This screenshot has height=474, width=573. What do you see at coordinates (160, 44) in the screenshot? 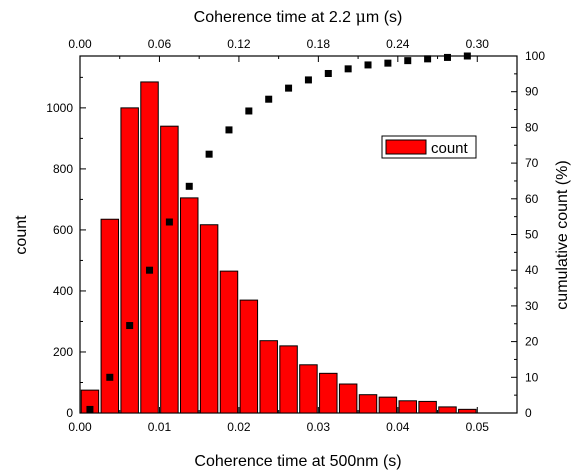
I see `top-tick-label: 0.06` at bounding box center [160, 44].